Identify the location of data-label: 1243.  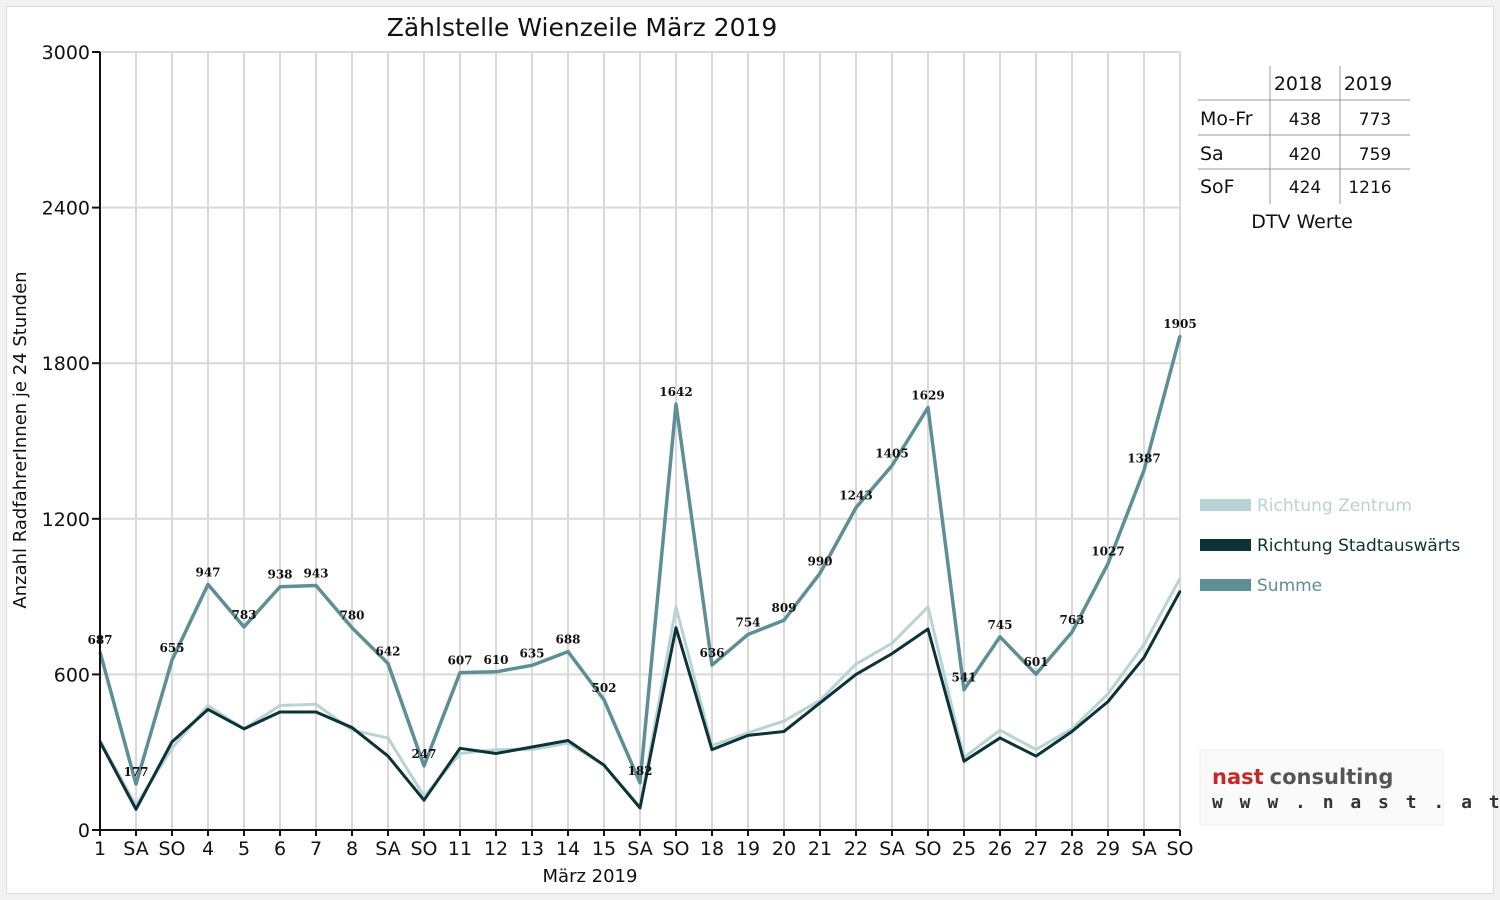
(855, 496).